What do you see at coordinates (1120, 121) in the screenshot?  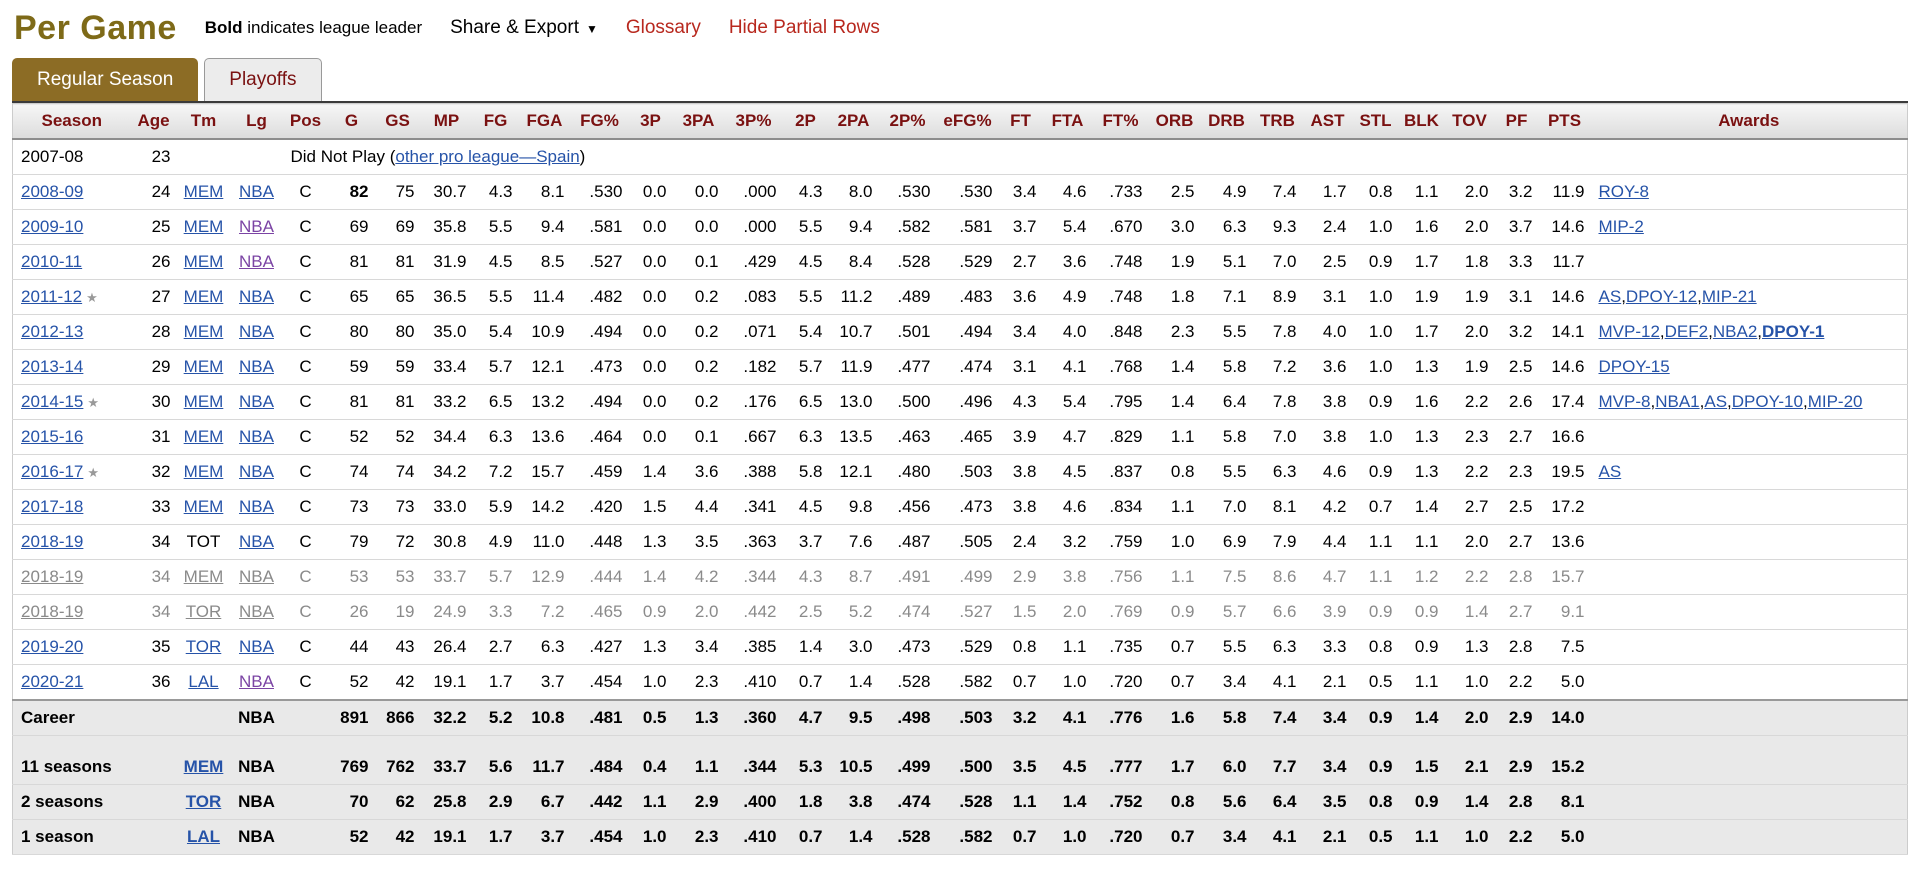 I see `col-header-ft: FT%` at bounding box center [1120, 121].